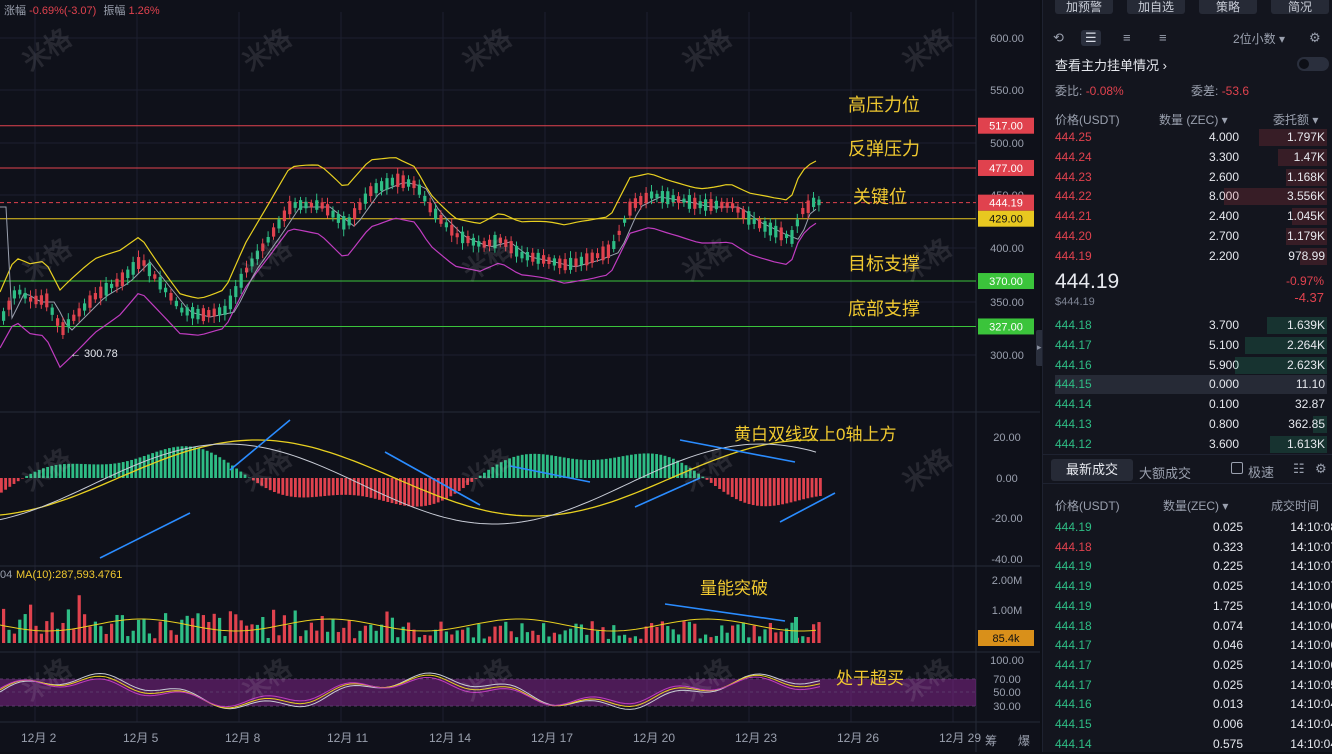 The height and width of the screenshot is (754, 1332). I want to click on bid-price: 444.14, so click(1073, 404).